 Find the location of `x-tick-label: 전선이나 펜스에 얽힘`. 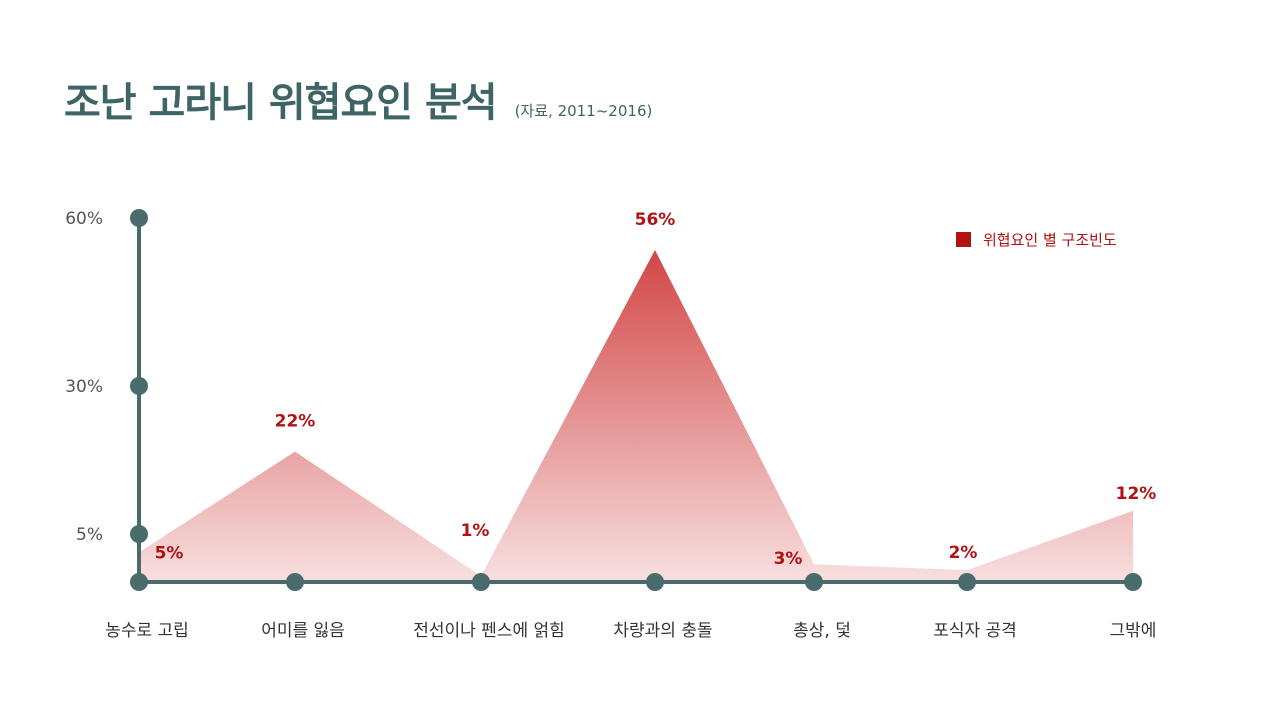

x-tick-label: 전선이나 펜스에 얽힘 is located at coordinates (489, 631).